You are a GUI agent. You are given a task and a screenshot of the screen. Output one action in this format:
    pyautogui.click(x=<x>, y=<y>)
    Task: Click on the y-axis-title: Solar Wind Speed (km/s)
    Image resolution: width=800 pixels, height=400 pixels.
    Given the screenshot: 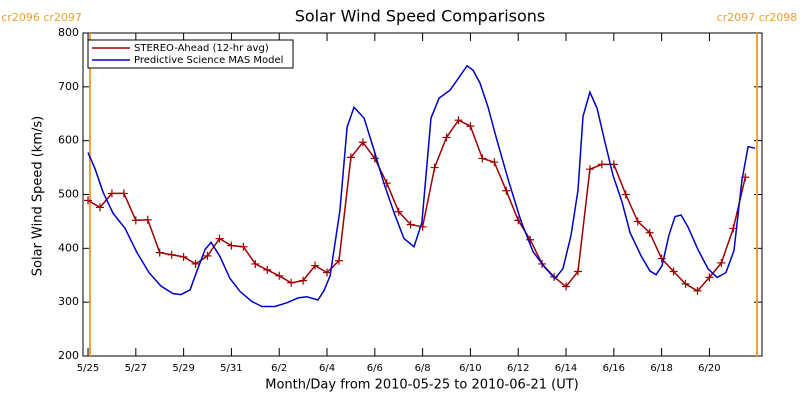 What is the action you would take?
    pyautogui.click(x=38, y=196)
    